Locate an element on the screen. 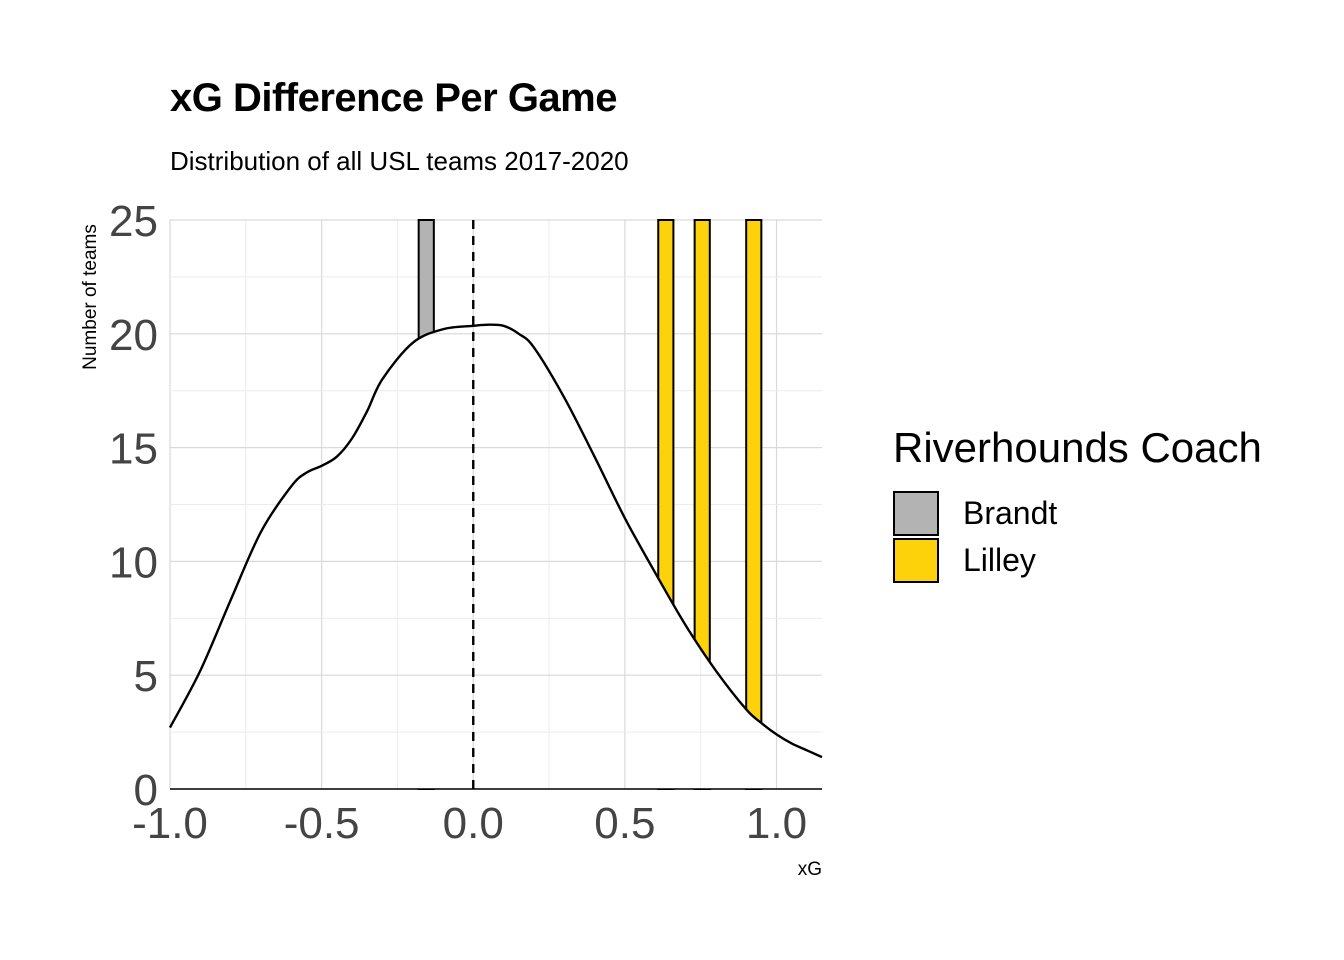 The width and height of the screenshot is (1344, 960). chart-title: xG Difference Per Game is located at coordinates (394, 98).